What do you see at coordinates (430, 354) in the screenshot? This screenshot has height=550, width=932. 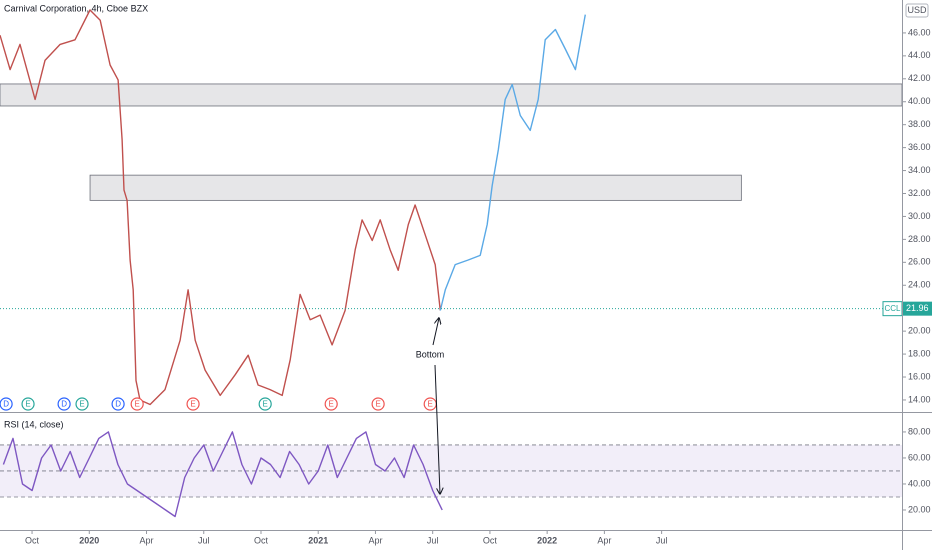 I see `annotation: Bottom` at bounding box center [430, 354].